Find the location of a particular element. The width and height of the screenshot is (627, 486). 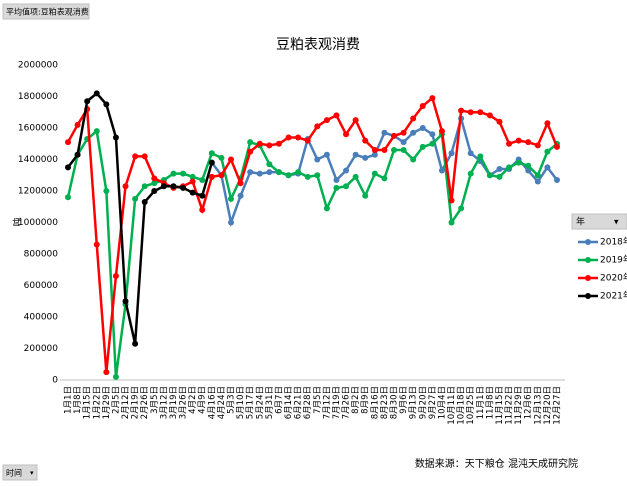

legend-label: 2020年 is located at coordinates (613, 278).